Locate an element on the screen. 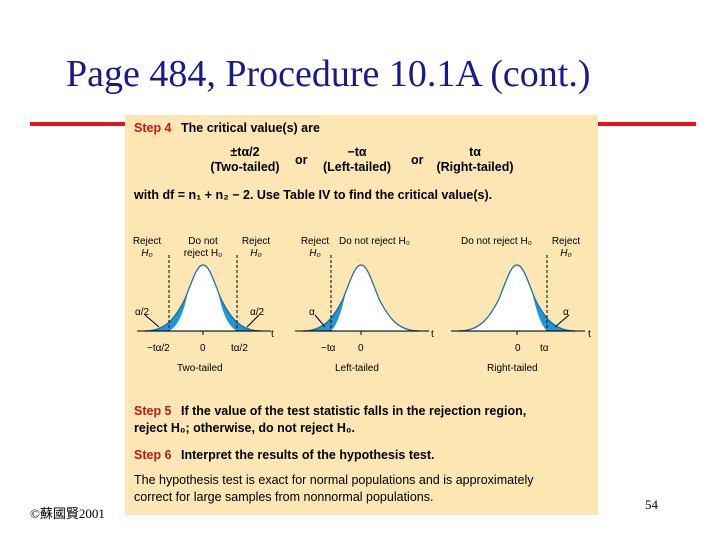 The width and height of the screenshot is (720, 540). g1-tick-right: tα/2 is located at coordinates (239, 348).